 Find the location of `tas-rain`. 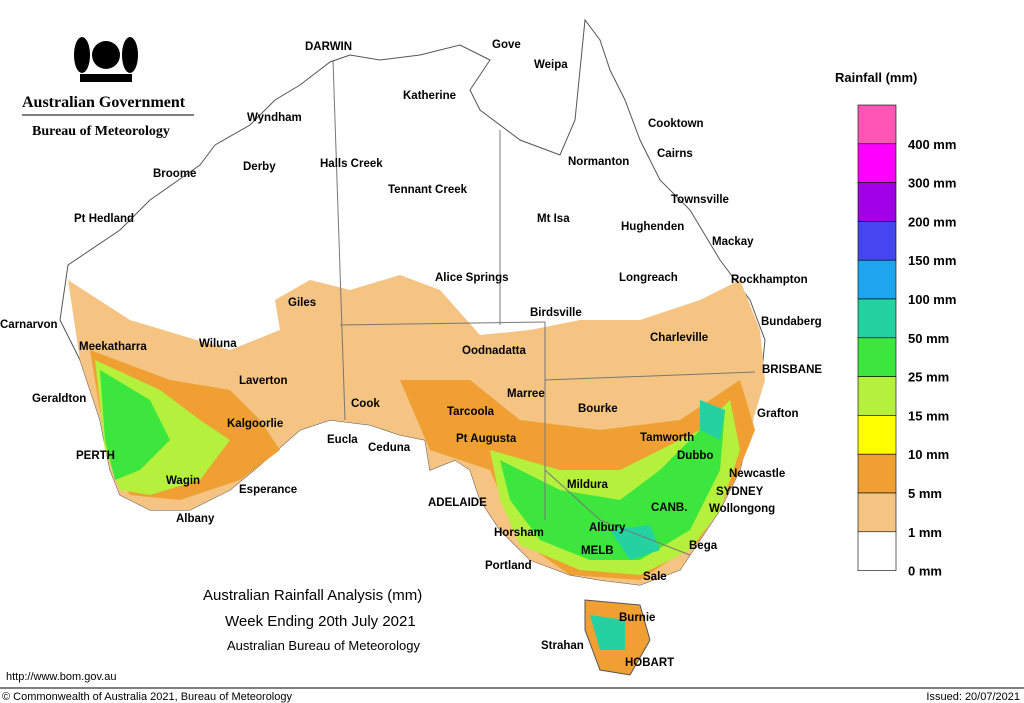

tas-rain is located at coordinates (607, 632).